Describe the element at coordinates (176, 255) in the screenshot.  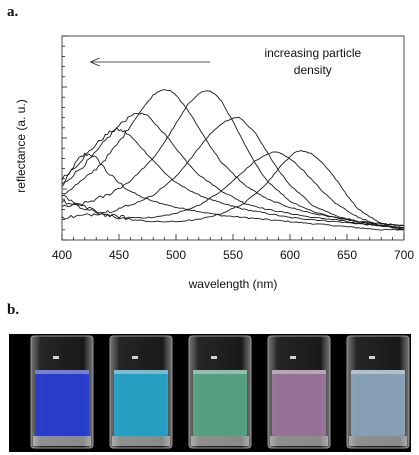
I see `x-tick-label: 500` at that location.